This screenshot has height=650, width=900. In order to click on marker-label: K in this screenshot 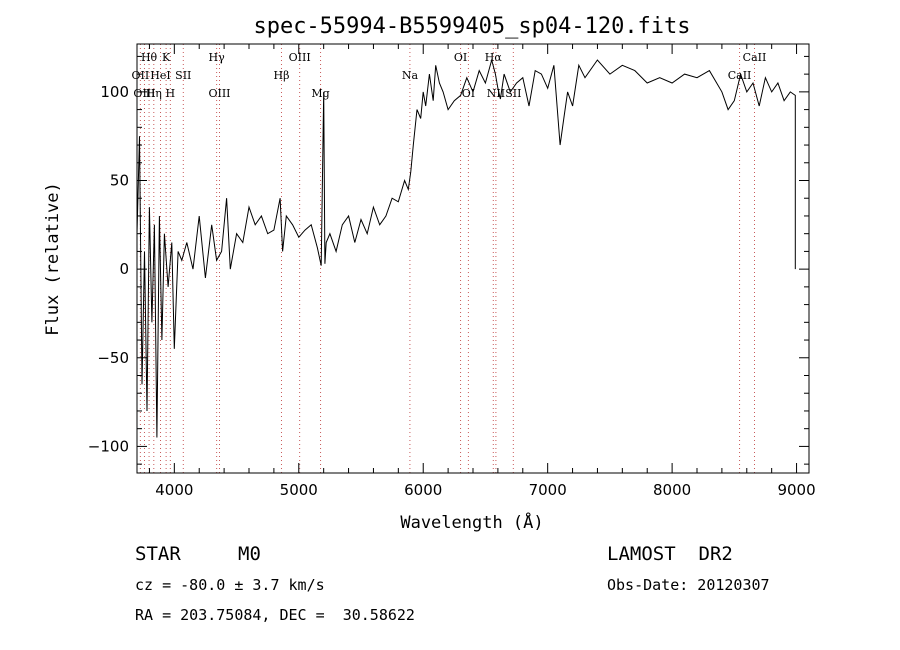, I will do `click(166, 57)`.